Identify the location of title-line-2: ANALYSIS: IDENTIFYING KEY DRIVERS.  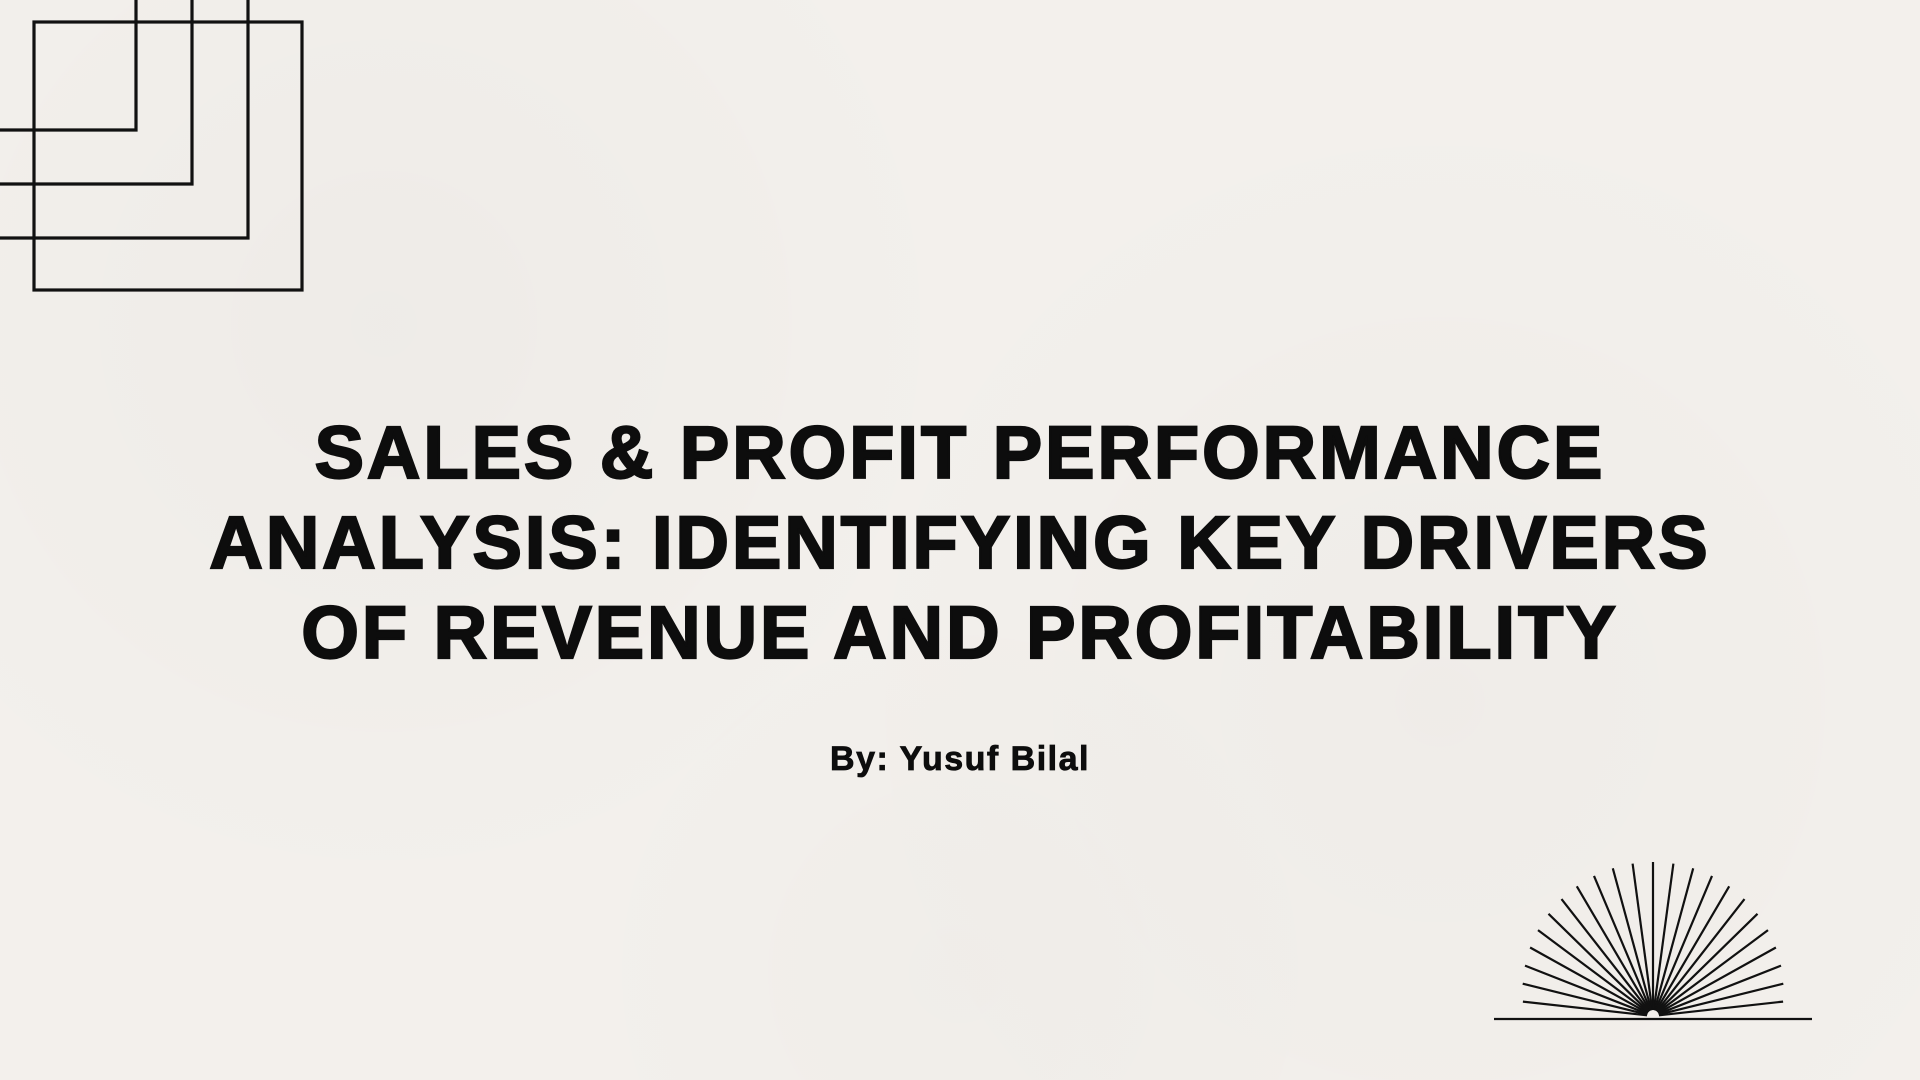
(959, 542).